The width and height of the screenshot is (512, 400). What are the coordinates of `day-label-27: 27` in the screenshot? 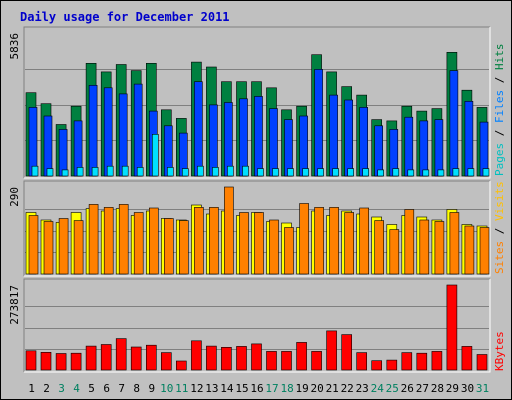 It's located at (422, 388).